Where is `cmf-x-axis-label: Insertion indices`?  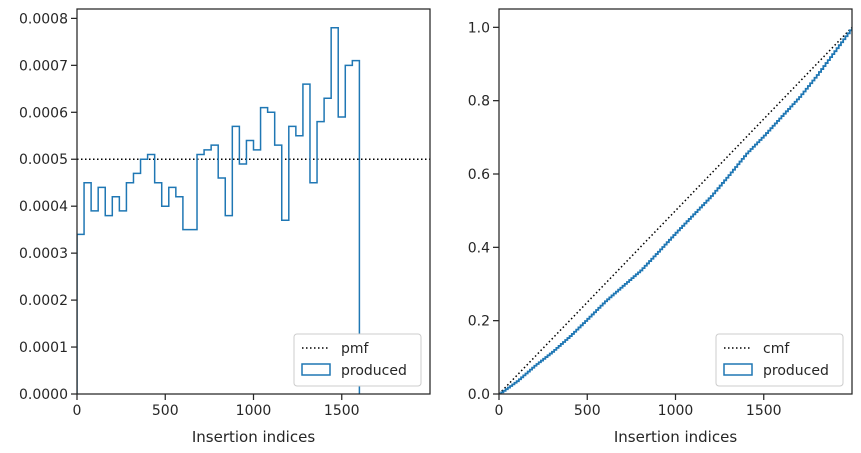 cmf-x-axis-label: Insertion indices is located at coordinates (675, 437).